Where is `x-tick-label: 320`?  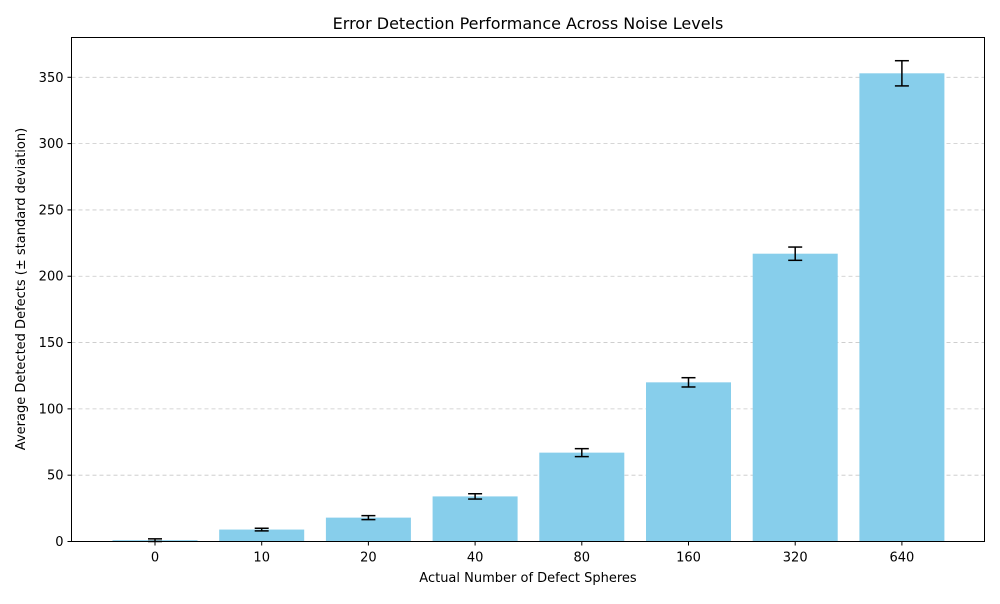
x-tick-label: 320 is located at coordinates (795, 558).